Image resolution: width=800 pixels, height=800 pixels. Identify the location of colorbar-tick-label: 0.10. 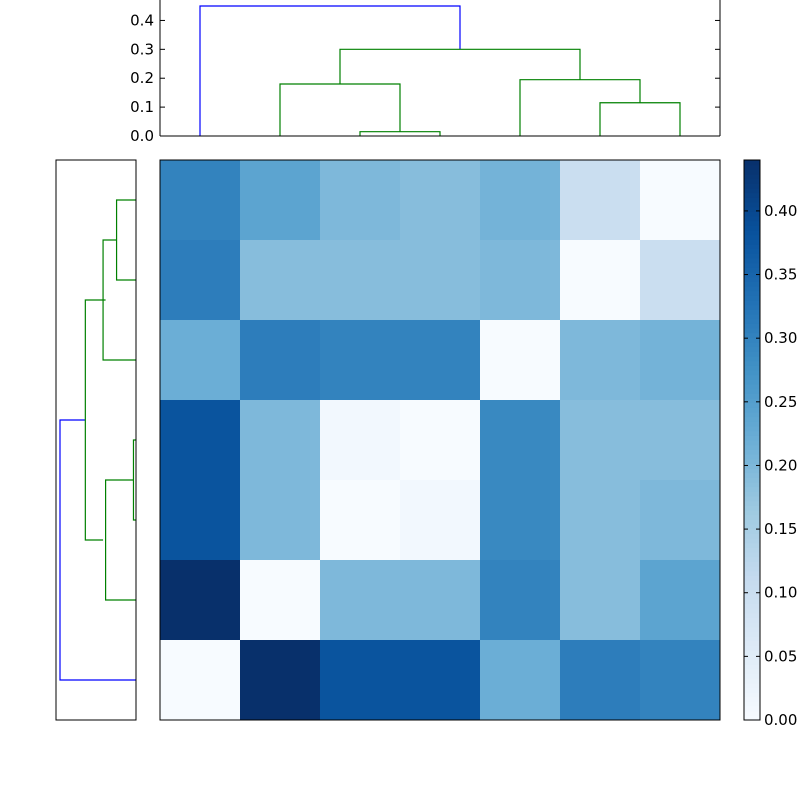
(780, 593).